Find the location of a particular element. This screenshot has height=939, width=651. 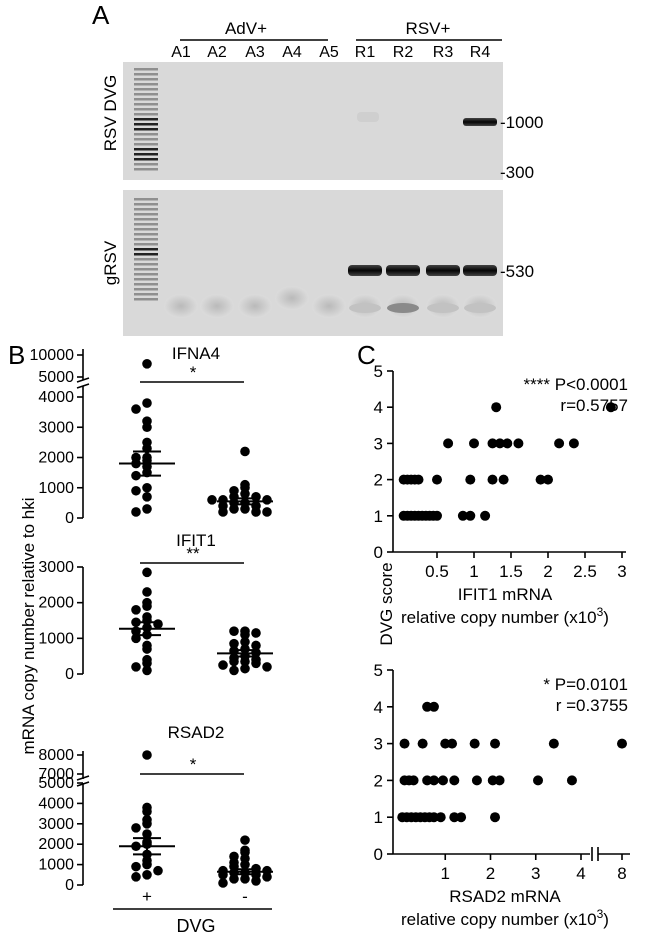

y-tick-label: 10000 is located at coordinates (52, 355).